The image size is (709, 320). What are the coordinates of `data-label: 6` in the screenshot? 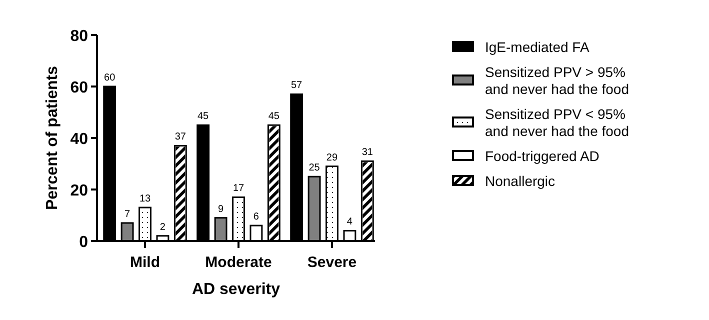 It's located at (256, 217).